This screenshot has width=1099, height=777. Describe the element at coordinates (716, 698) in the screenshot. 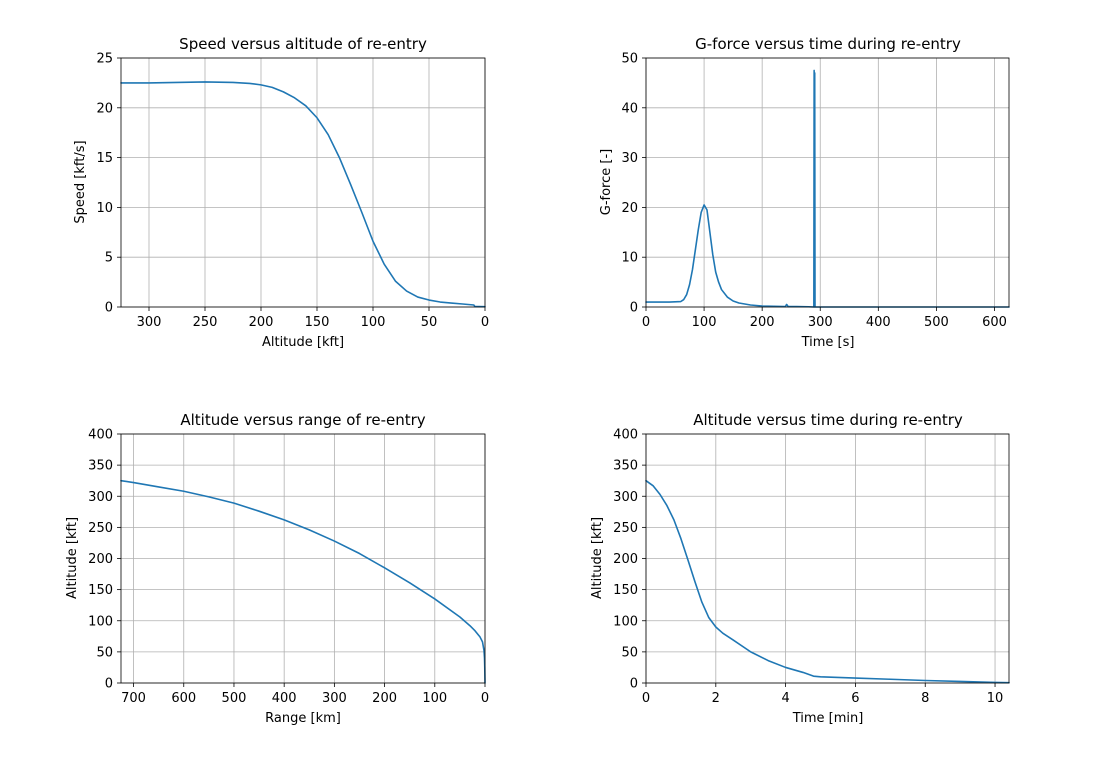

I see `x-tick-label: 2` at that location.